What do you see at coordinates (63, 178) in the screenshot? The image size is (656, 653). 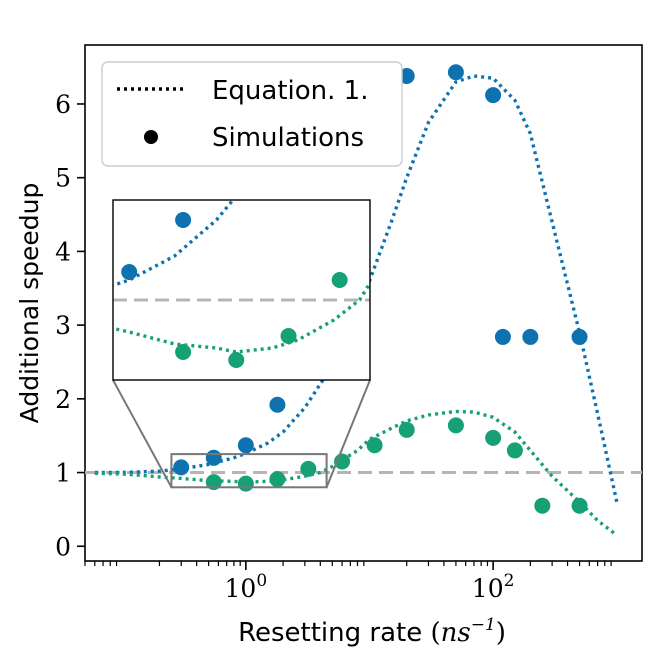 I see `y-tick-label: 5` at bounding box center [63, 178].